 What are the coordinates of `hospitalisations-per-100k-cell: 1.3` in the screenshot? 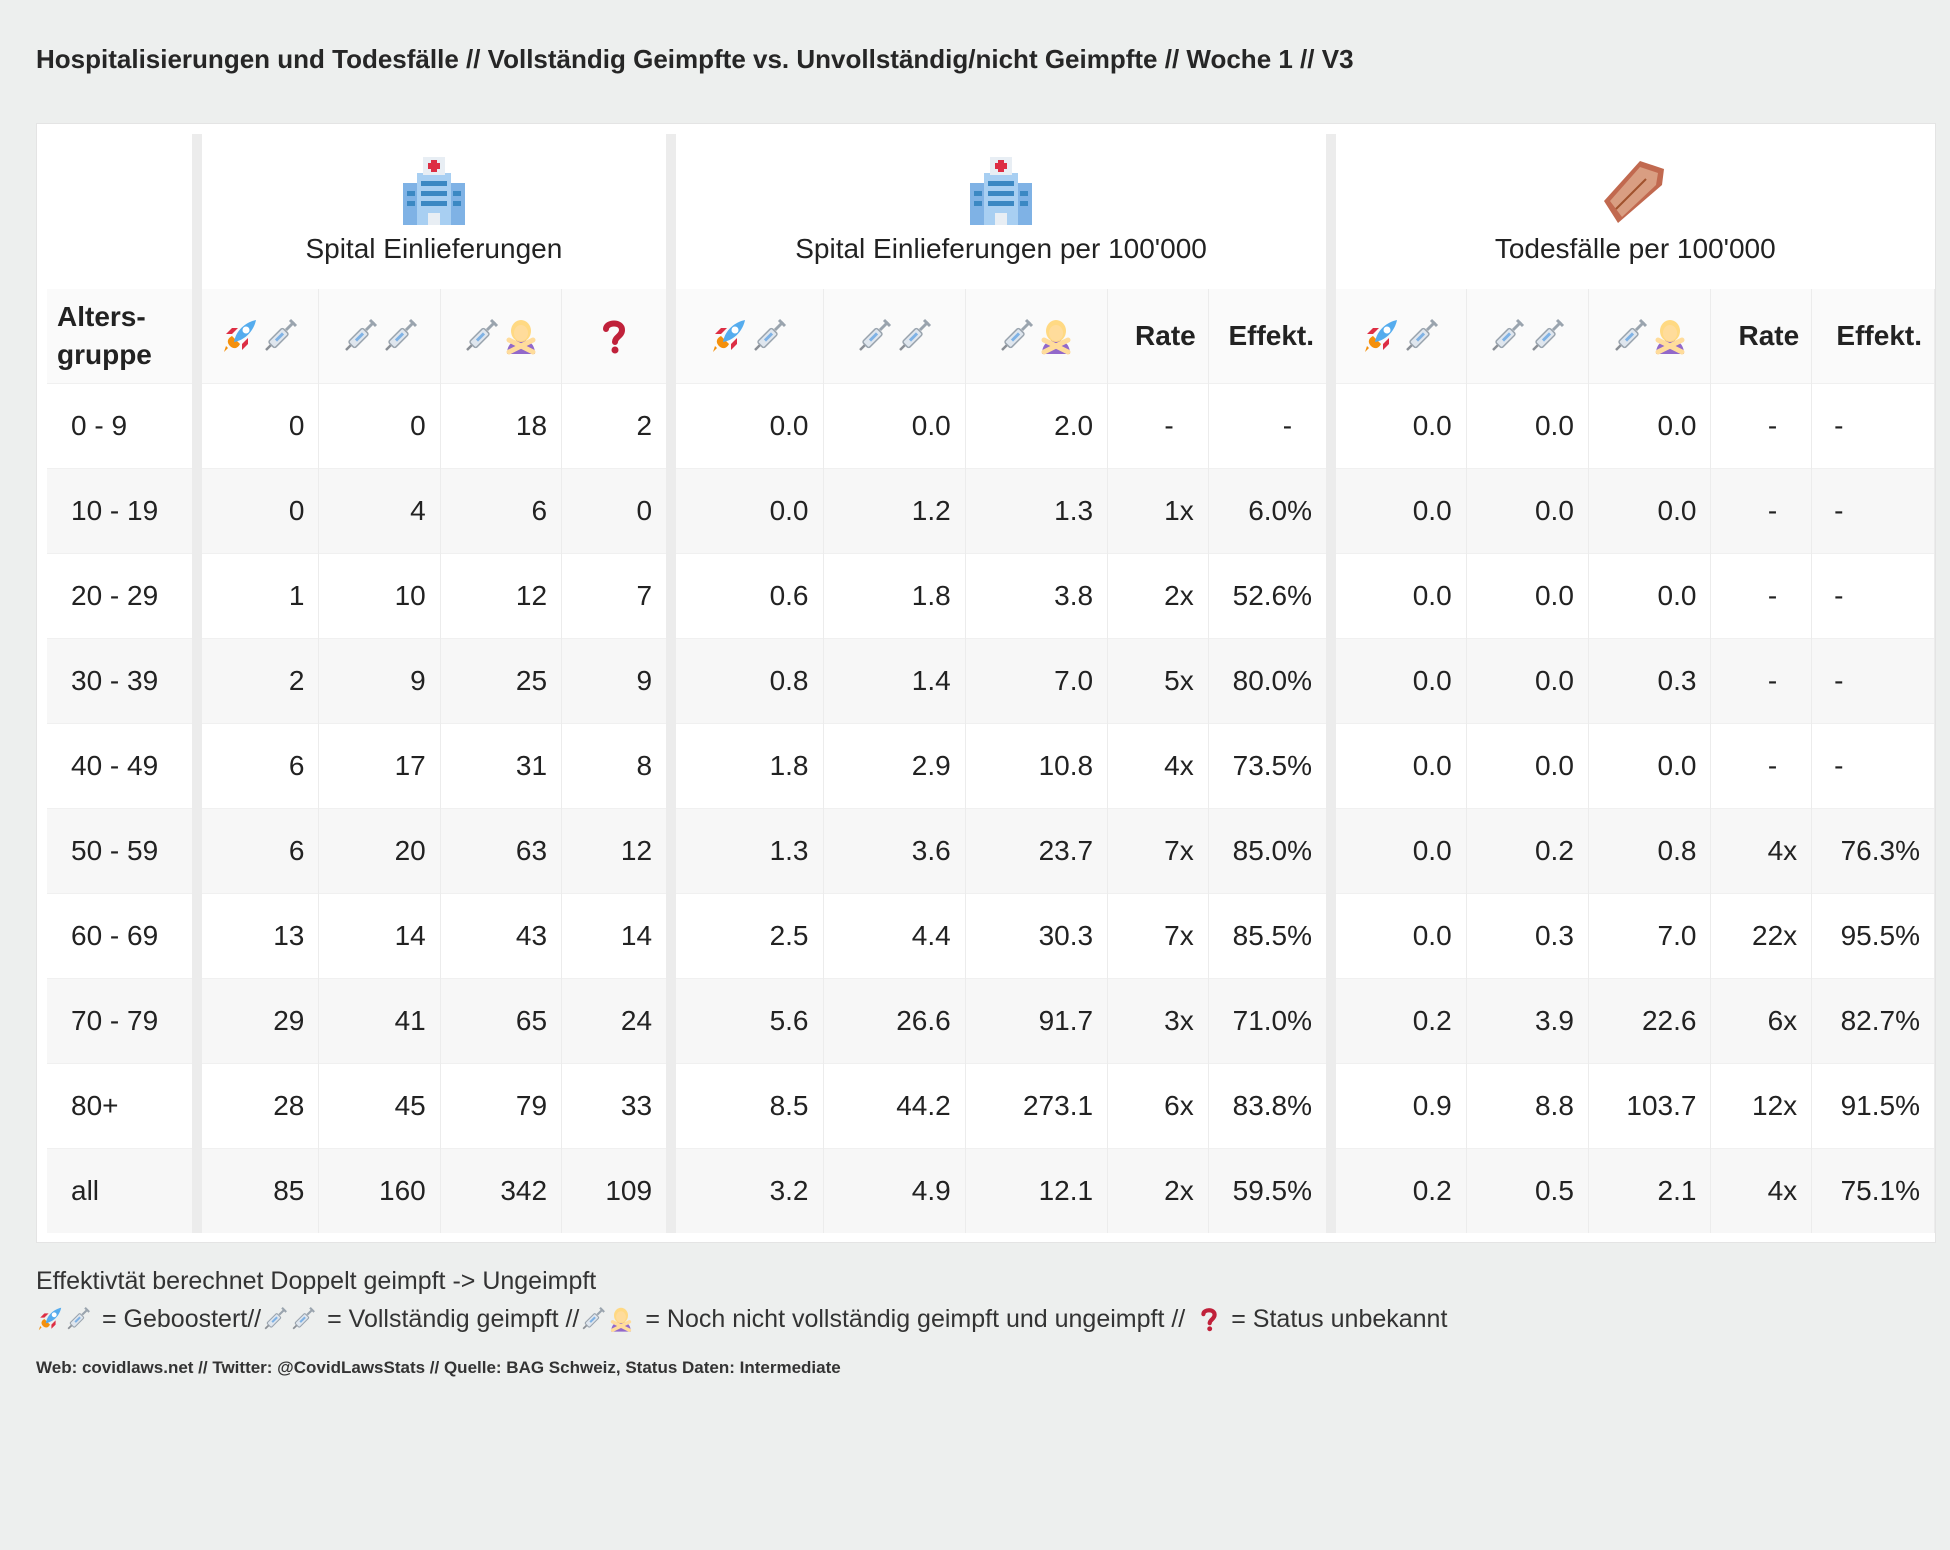 It's located at (1037, 510).